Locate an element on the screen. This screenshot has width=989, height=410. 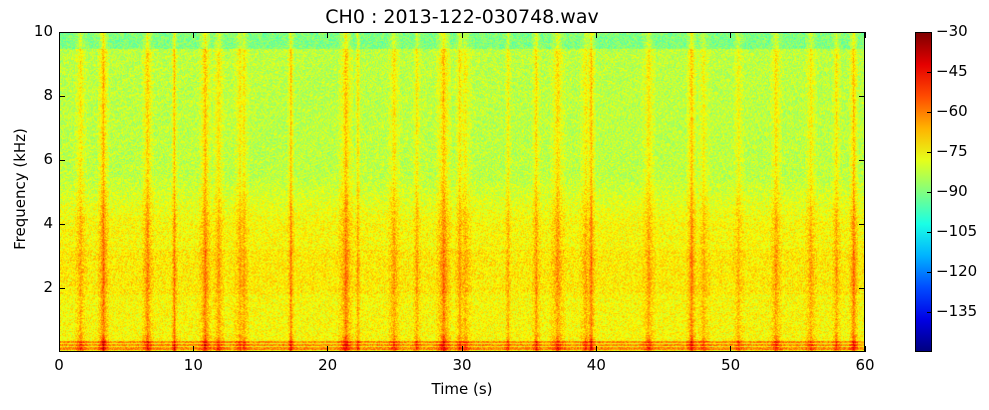
y-tick-label: 4 is located at coordinates (48, 223).